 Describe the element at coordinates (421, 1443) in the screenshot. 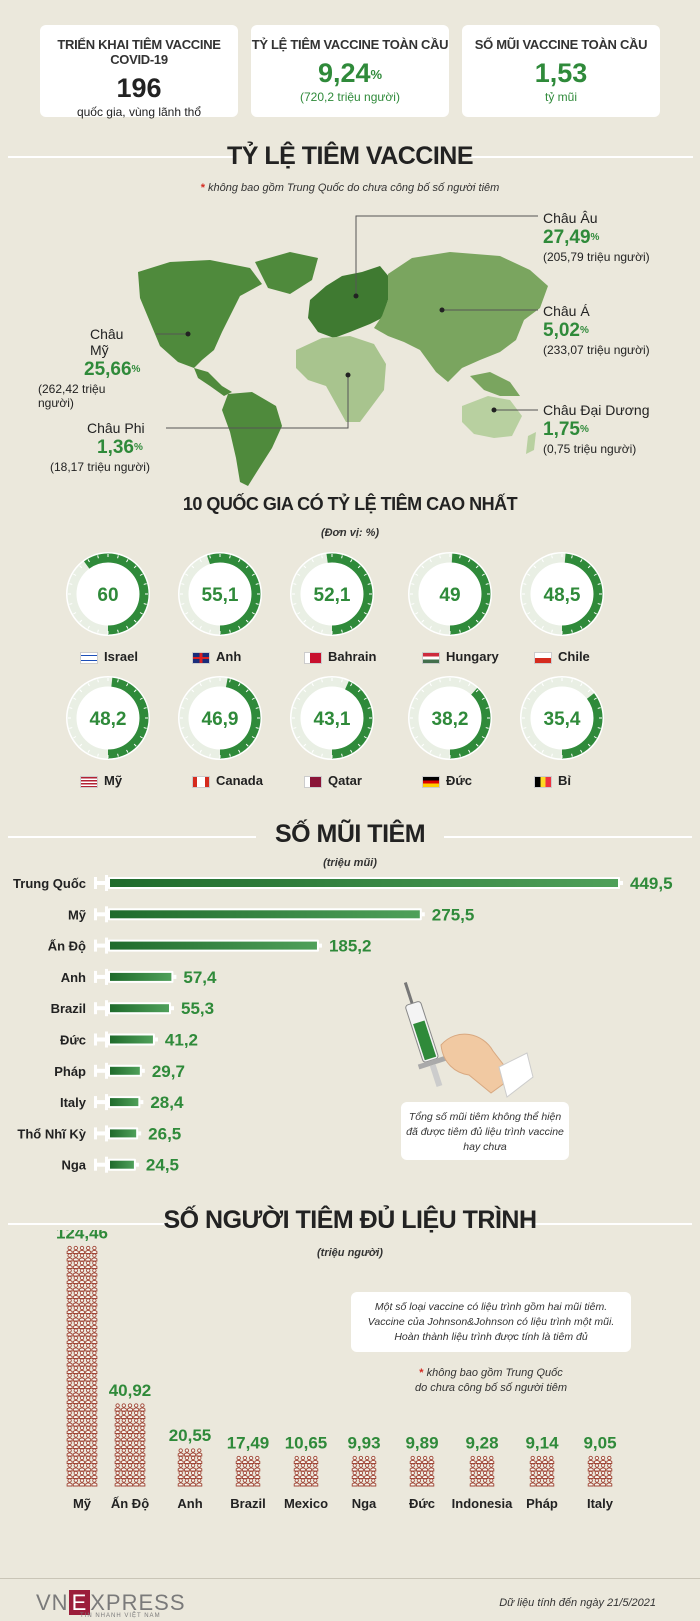

I see `people-value-label: 9,89` at that location.